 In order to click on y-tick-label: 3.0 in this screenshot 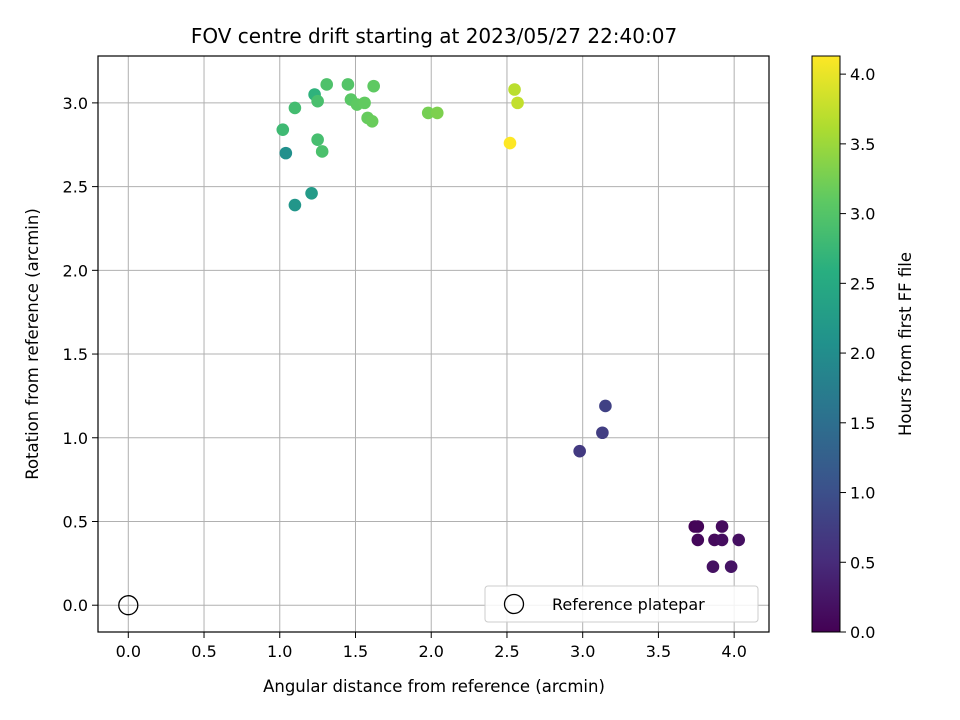, I will do `click(75, 103)`.